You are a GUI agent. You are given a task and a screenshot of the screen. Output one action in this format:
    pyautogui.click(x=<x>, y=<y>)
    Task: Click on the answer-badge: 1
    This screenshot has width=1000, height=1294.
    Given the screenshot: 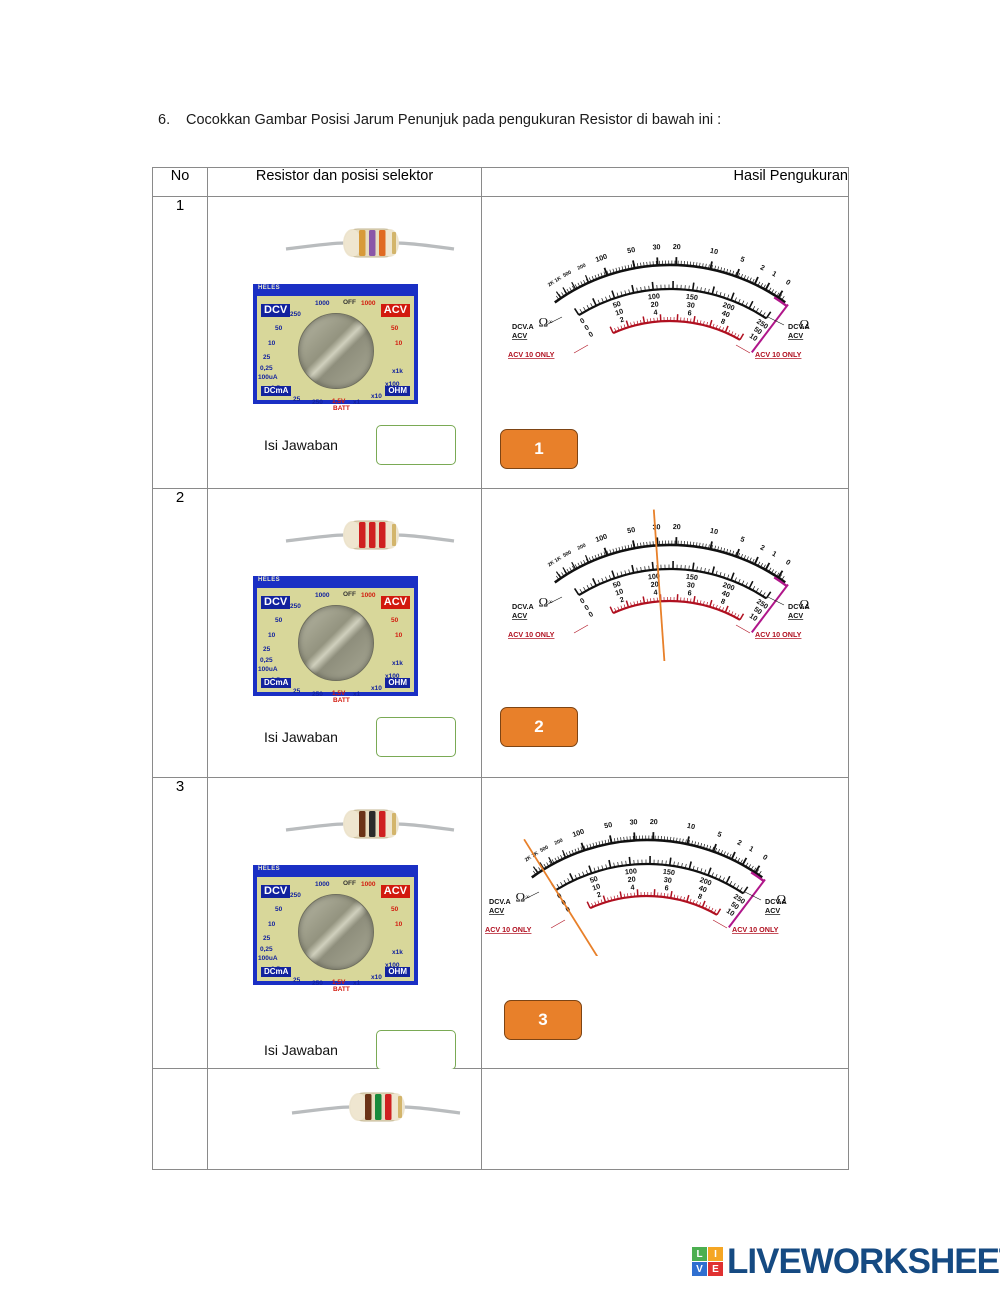 What is the action you would take?
    pyautogui.click(x=539, y=449)
    